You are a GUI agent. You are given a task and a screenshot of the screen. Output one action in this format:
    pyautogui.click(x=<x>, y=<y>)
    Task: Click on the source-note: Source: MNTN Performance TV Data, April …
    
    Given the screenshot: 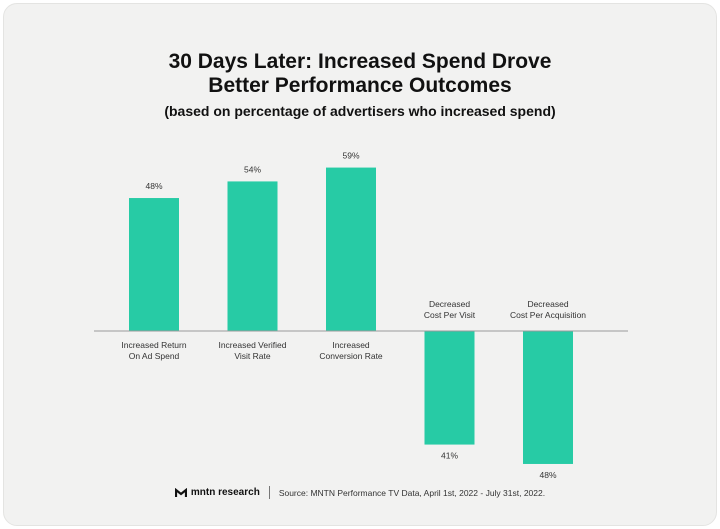 What is the action you would take?
    pyautogui.click(x=412, y=492)
    